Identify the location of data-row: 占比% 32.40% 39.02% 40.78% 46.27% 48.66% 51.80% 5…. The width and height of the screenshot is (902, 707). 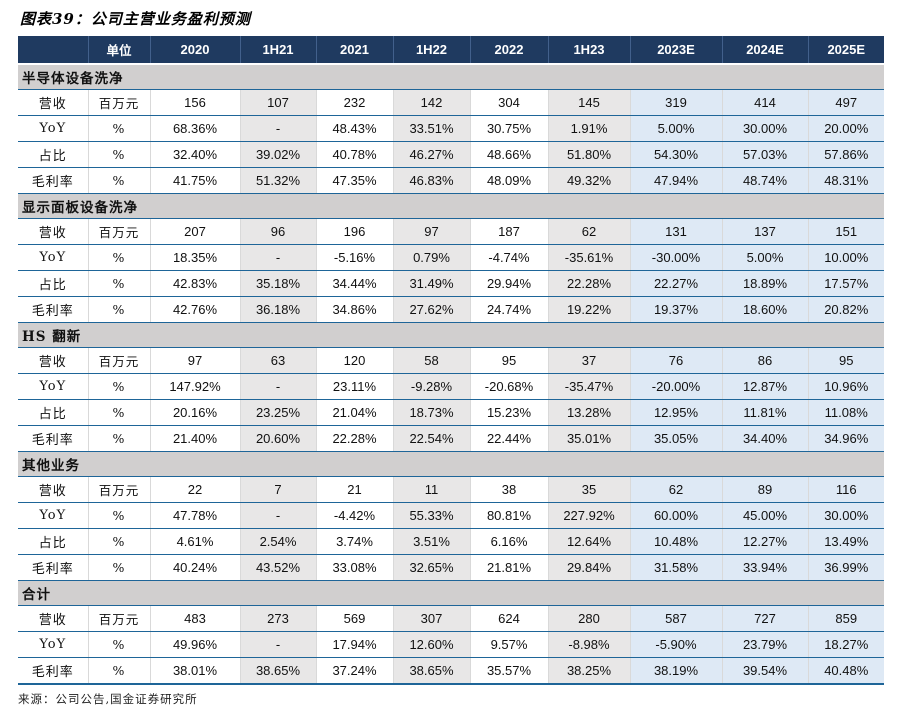
(451, 154).